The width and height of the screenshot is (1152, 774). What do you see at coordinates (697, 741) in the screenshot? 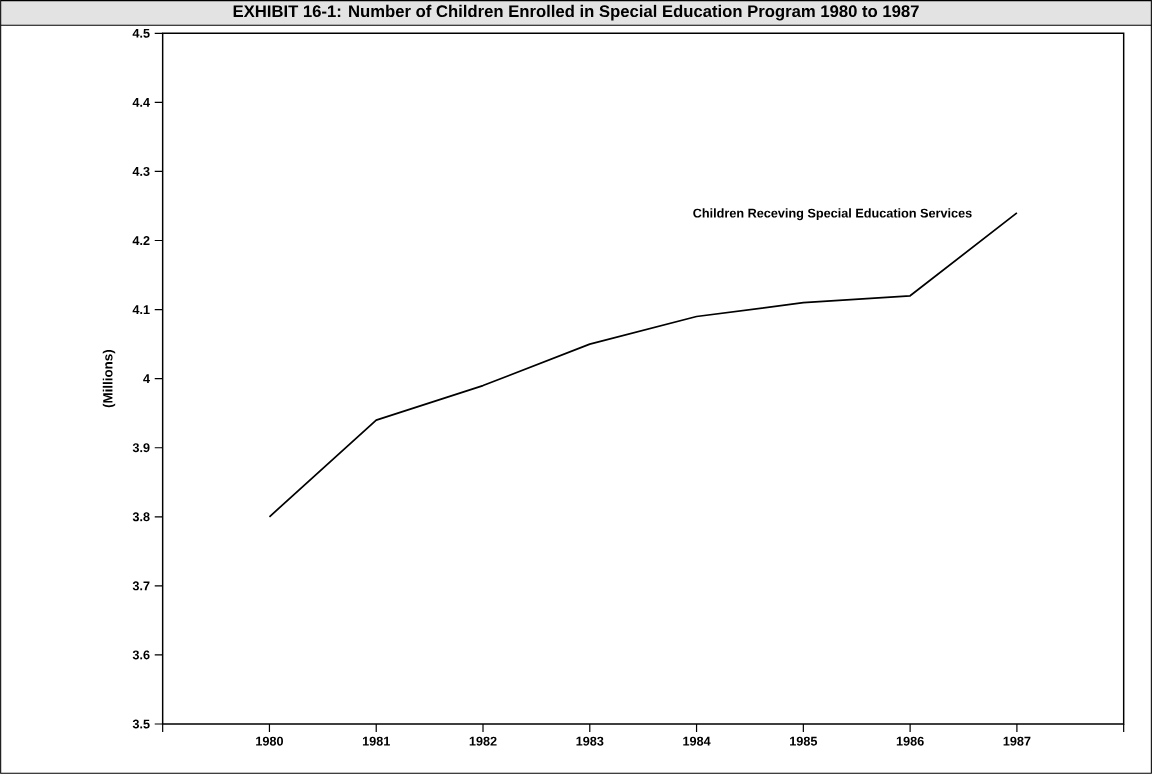
I see `x-tick-label: 1984` at bounding box center [697, 741].